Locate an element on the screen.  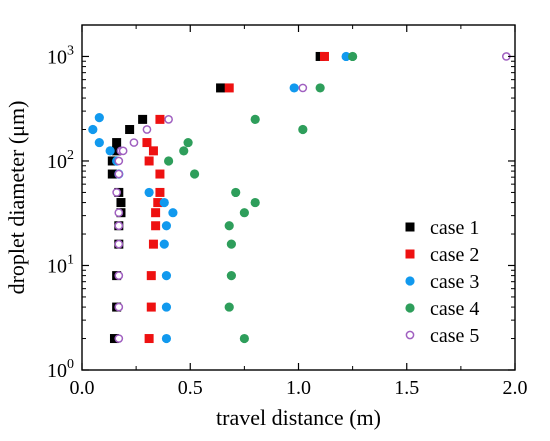
y-tick-label: 10² is located at coordinates (60, 160).